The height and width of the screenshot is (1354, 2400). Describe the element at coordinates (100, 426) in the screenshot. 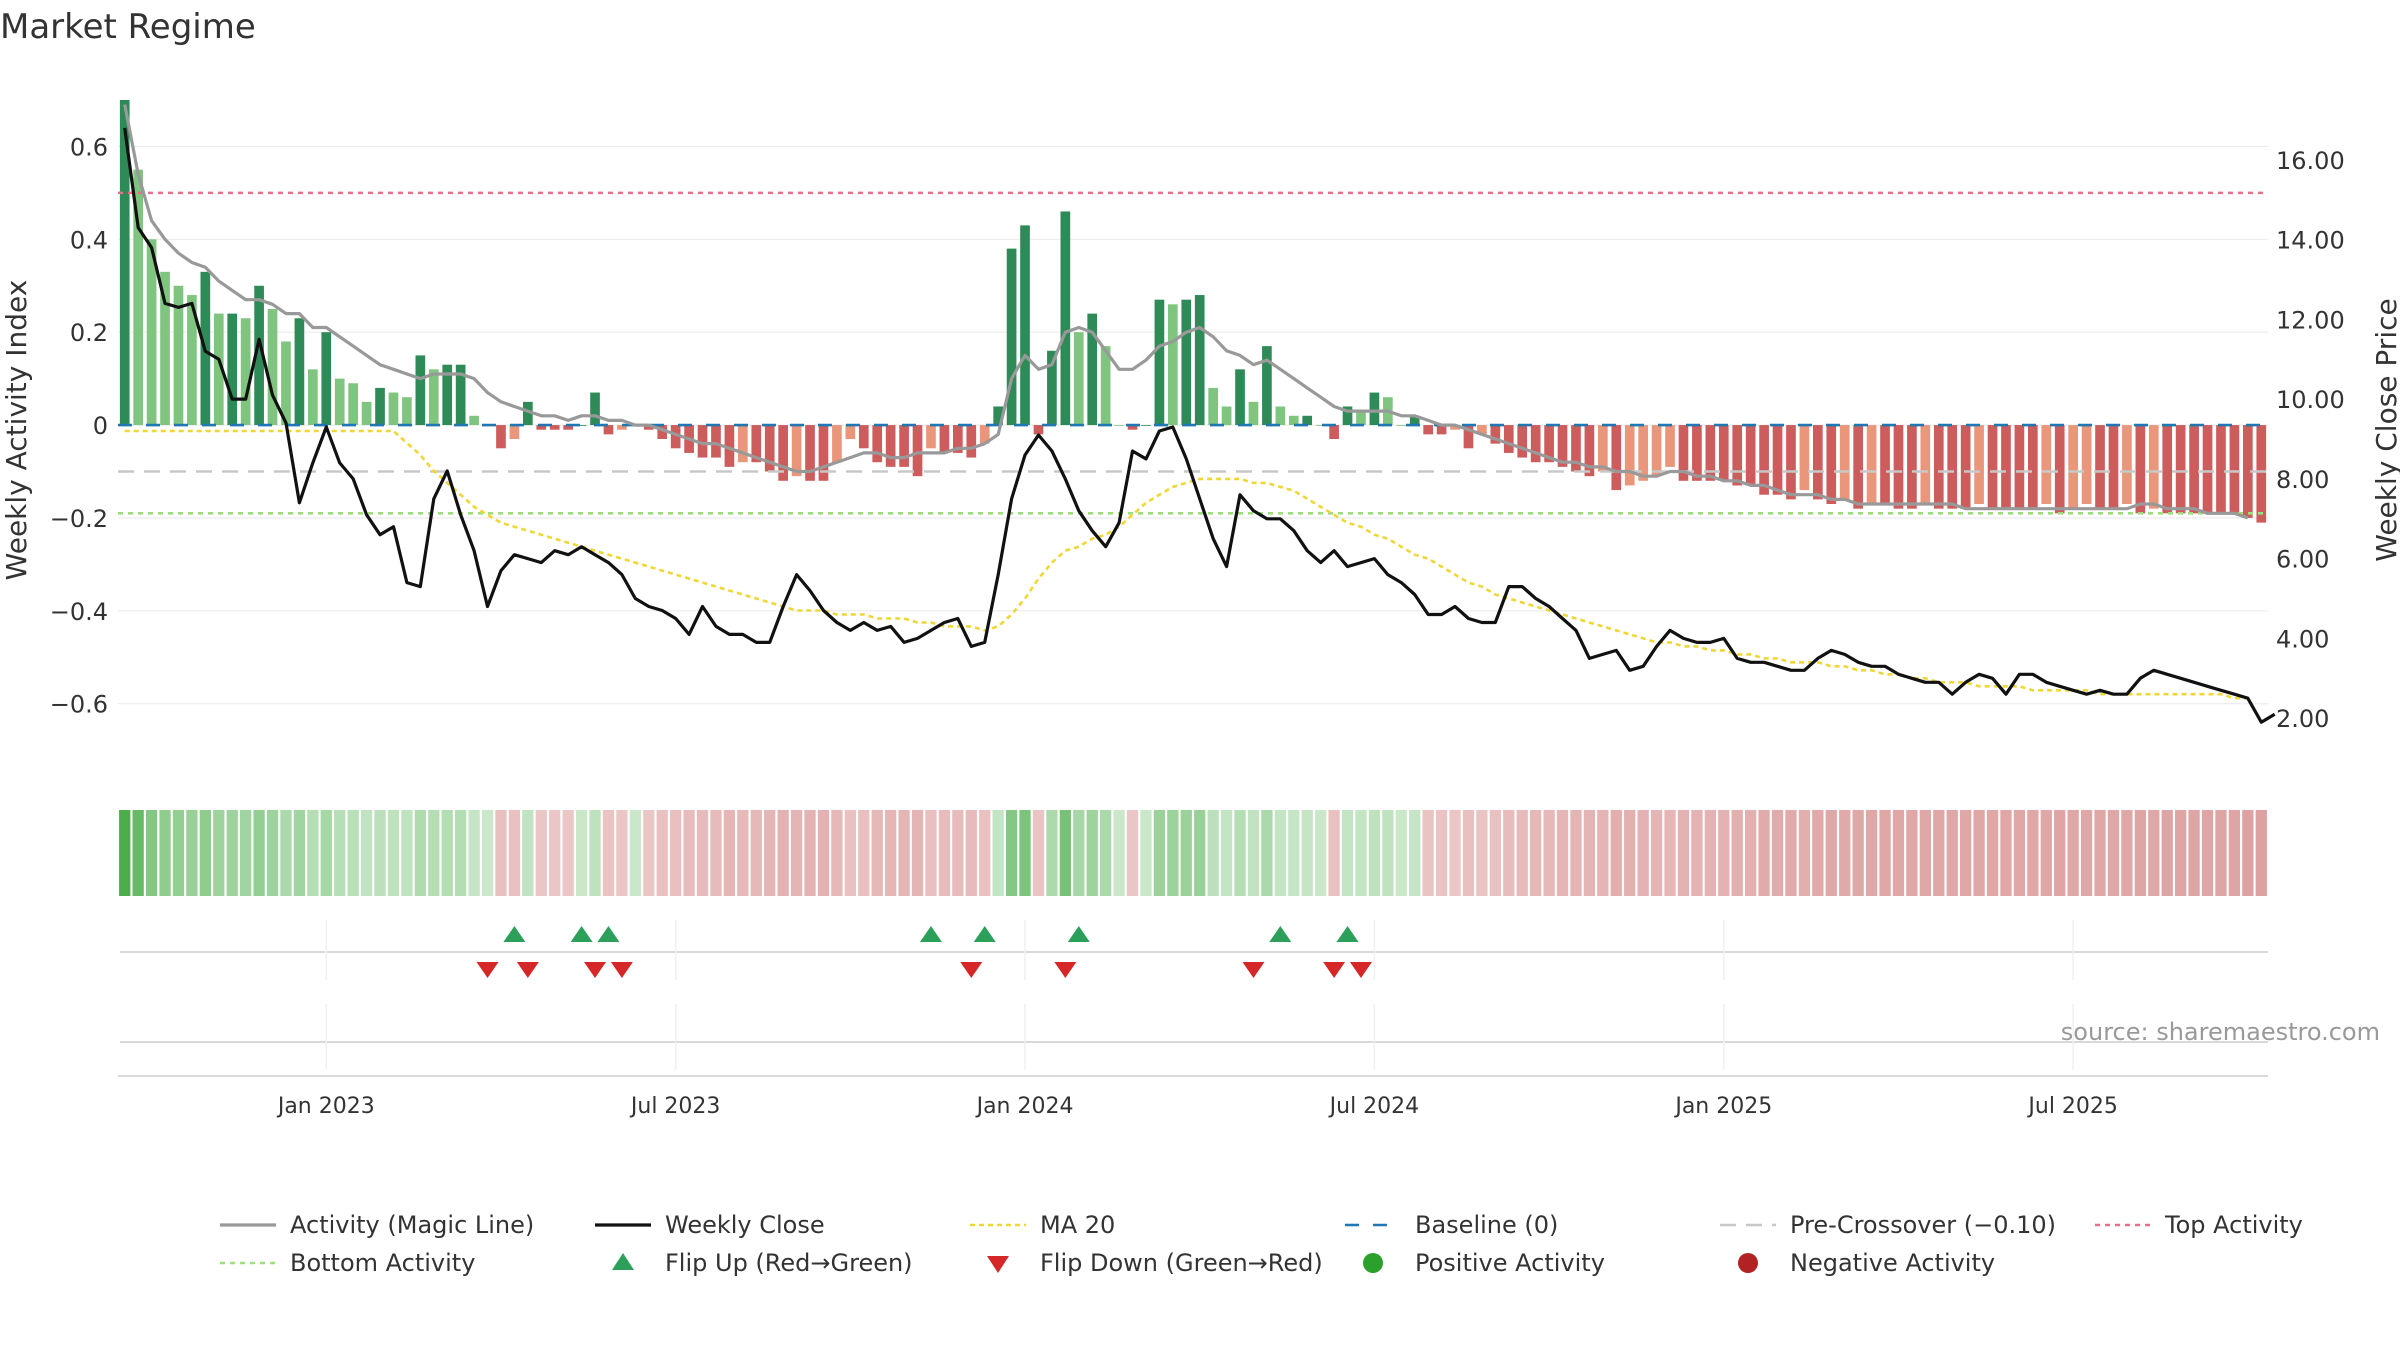

I see `y-left-tick-label: 0` at that location.